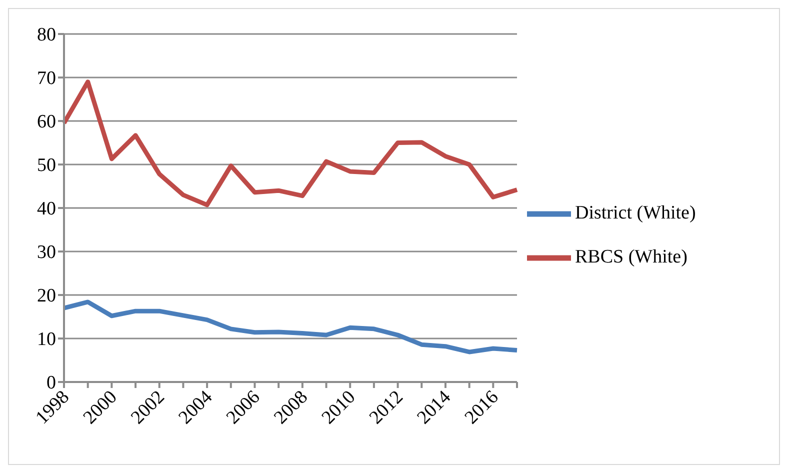  Describe the element at coordinates (46, 339) in the screenshot. I see `y-tick-label: 10` at that location.